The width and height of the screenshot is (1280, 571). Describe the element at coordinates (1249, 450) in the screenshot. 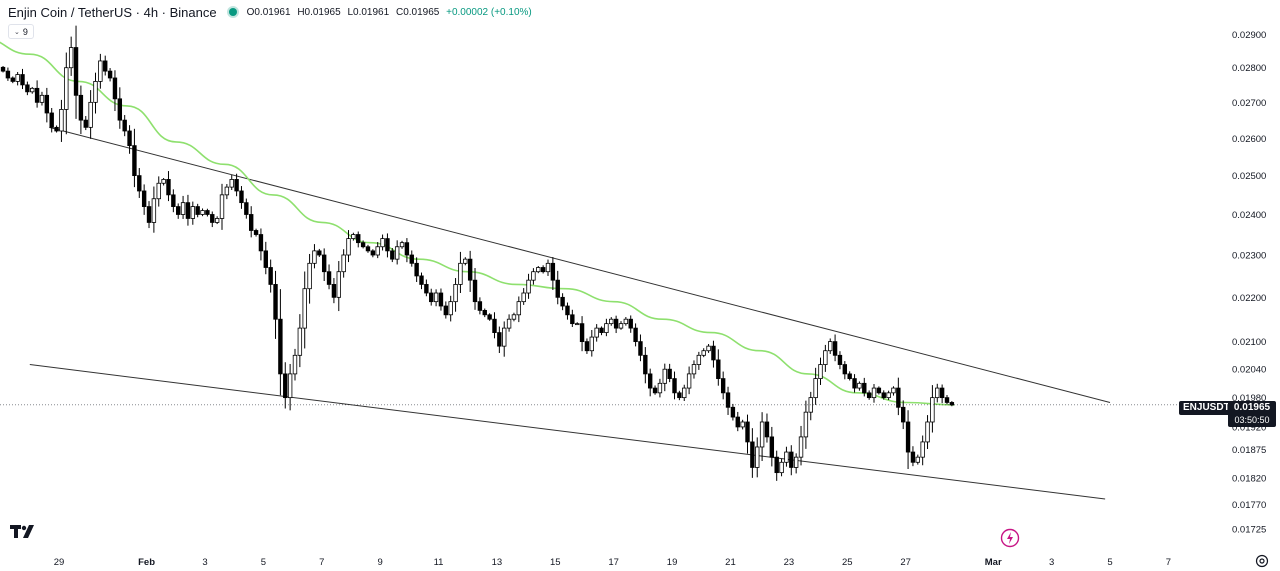

I see `y-tick-label: 0.01875` at that location.